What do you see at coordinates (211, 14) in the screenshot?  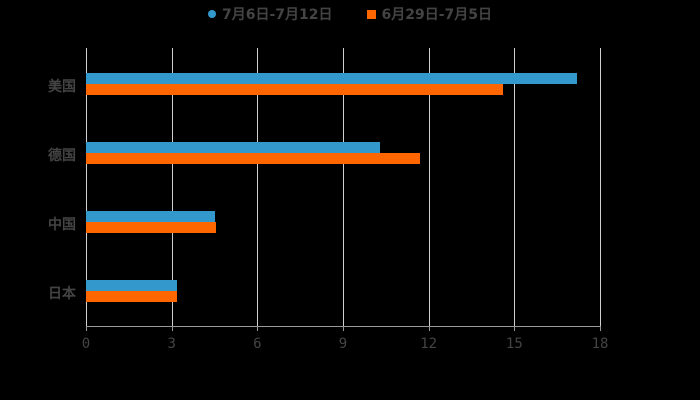 I see `blue-dot-icon` at bounding box center [211, 14].